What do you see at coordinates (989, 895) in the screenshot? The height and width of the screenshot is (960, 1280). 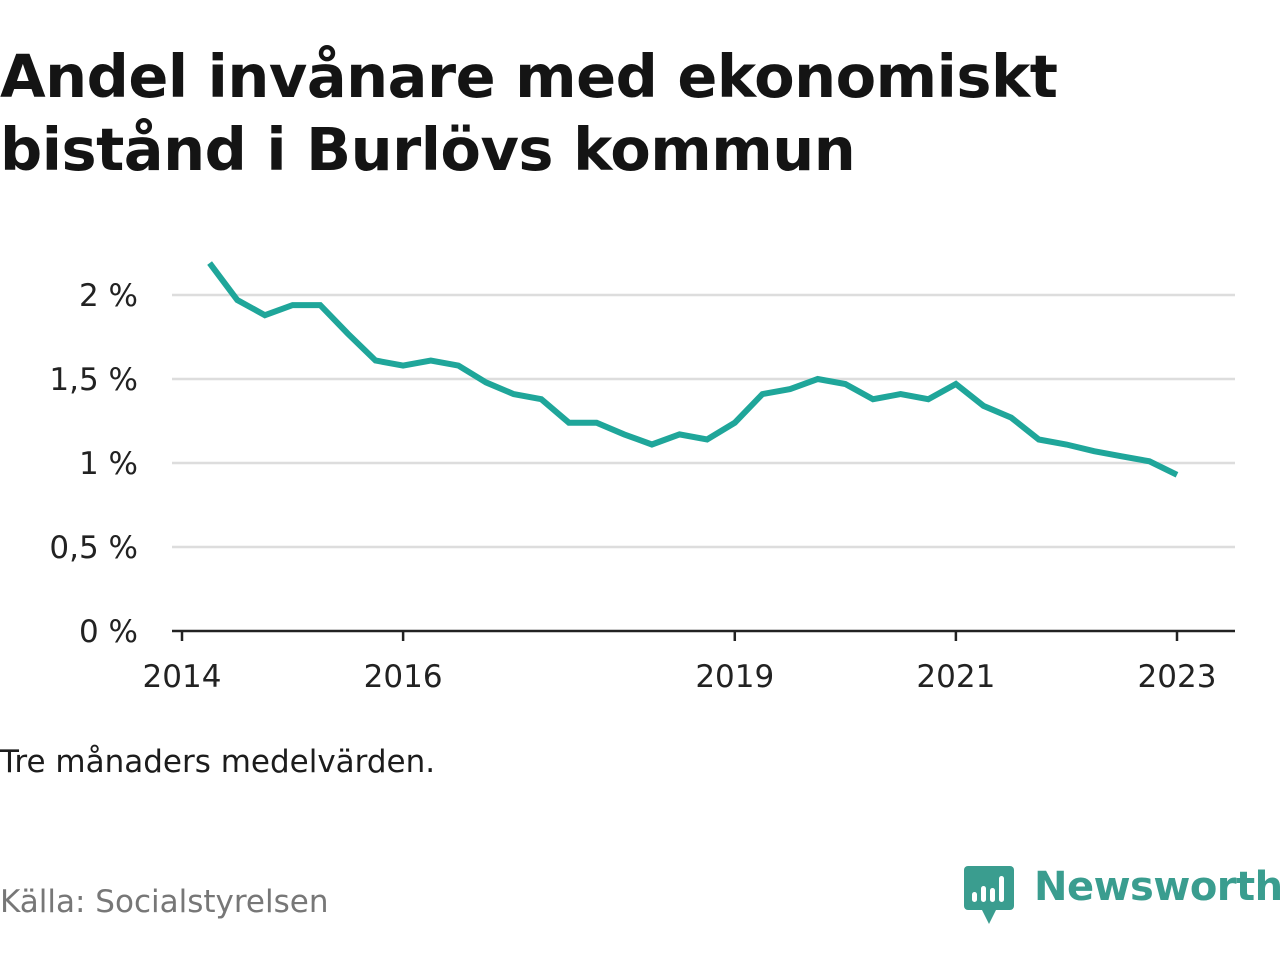 I see `newsworthy-logo-icon` at bounding box center [989, 895].